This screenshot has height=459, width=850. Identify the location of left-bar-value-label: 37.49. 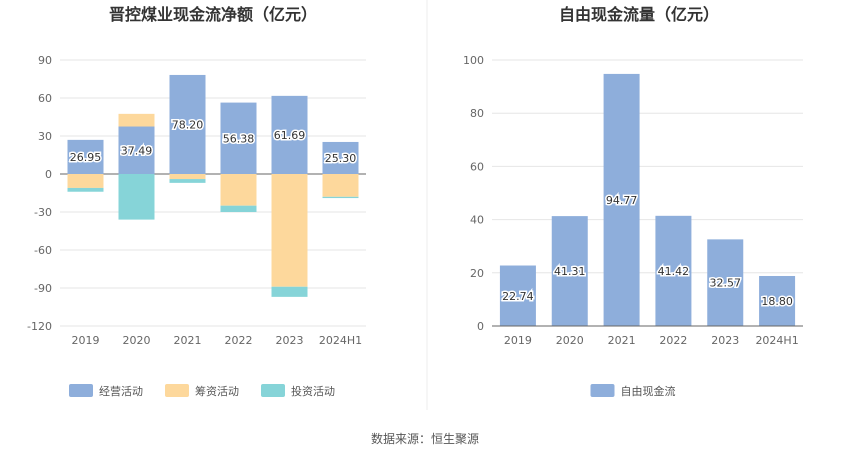
(137, 150).